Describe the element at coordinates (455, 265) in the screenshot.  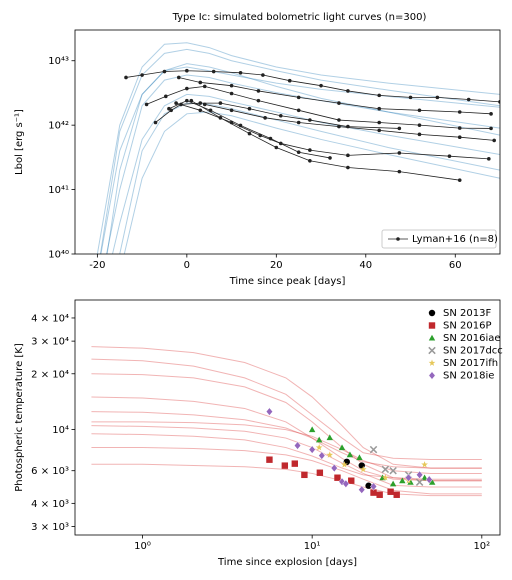
I see `x-tick-label: 60` at that location.